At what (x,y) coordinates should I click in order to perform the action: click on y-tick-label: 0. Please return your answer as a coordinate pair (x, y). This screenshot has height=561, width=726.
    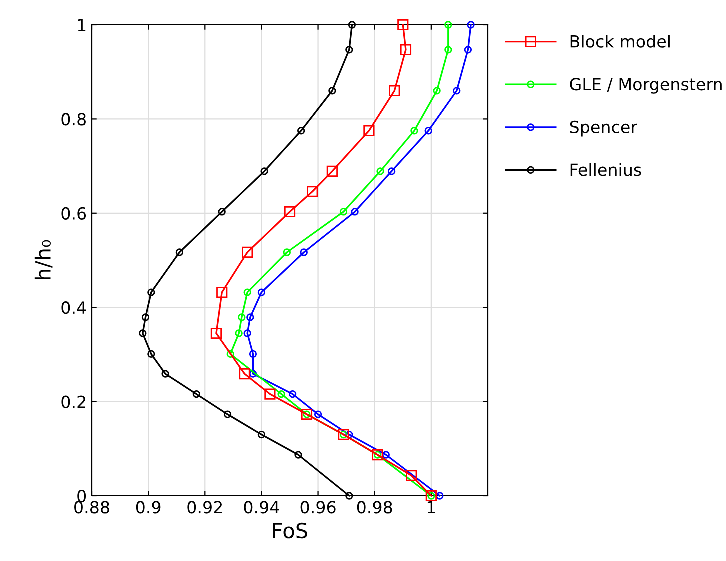
    Looking at the image, I should click on (82, 496).